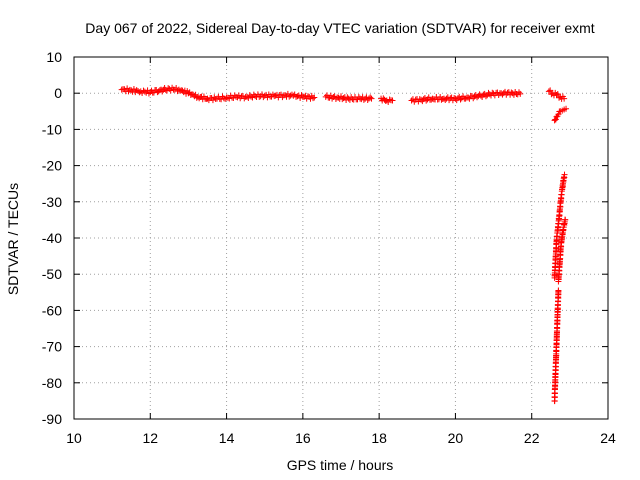  What do you see at coordinates (74, 438) in the screenshot?
I see `x-tick-label: 10` at bounding box center [74, 438].